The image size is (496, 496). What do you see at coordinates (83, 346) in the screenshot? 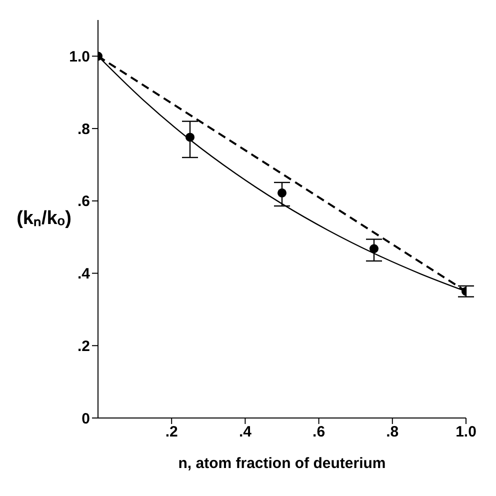
I see `y-tick-label: .2` at bounding box center [83, 346].